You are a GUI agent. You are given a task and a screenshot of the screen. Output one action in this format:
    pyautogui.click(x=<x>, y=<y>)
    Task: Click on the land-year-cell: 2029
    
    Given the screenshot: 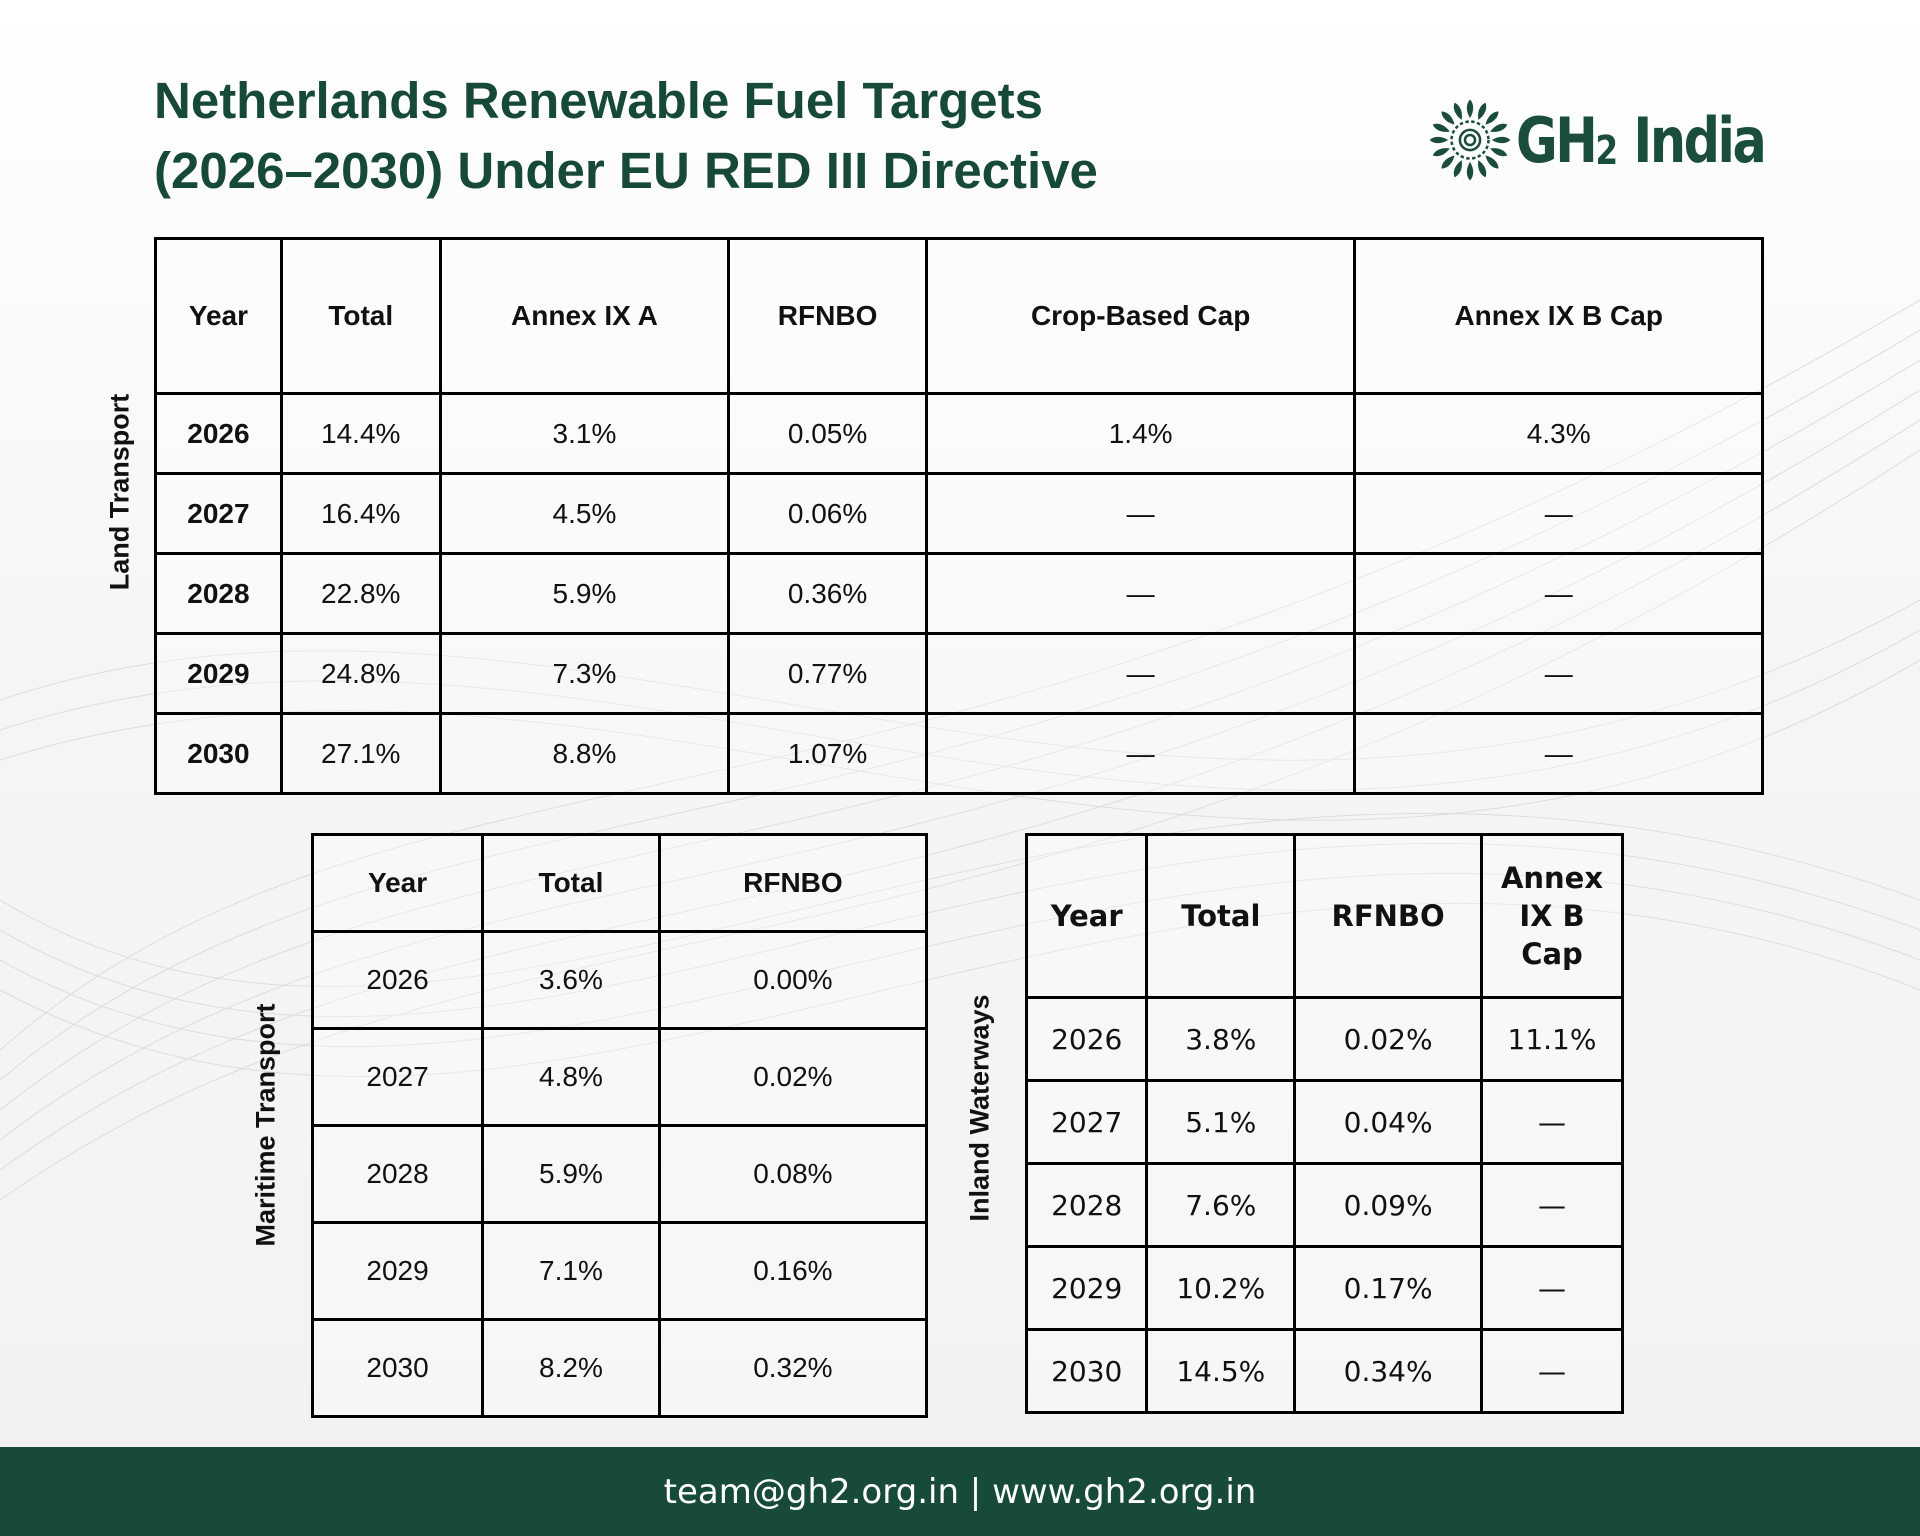 What is the action you would take?
    pyautogui.click(x=218, y=673)
    